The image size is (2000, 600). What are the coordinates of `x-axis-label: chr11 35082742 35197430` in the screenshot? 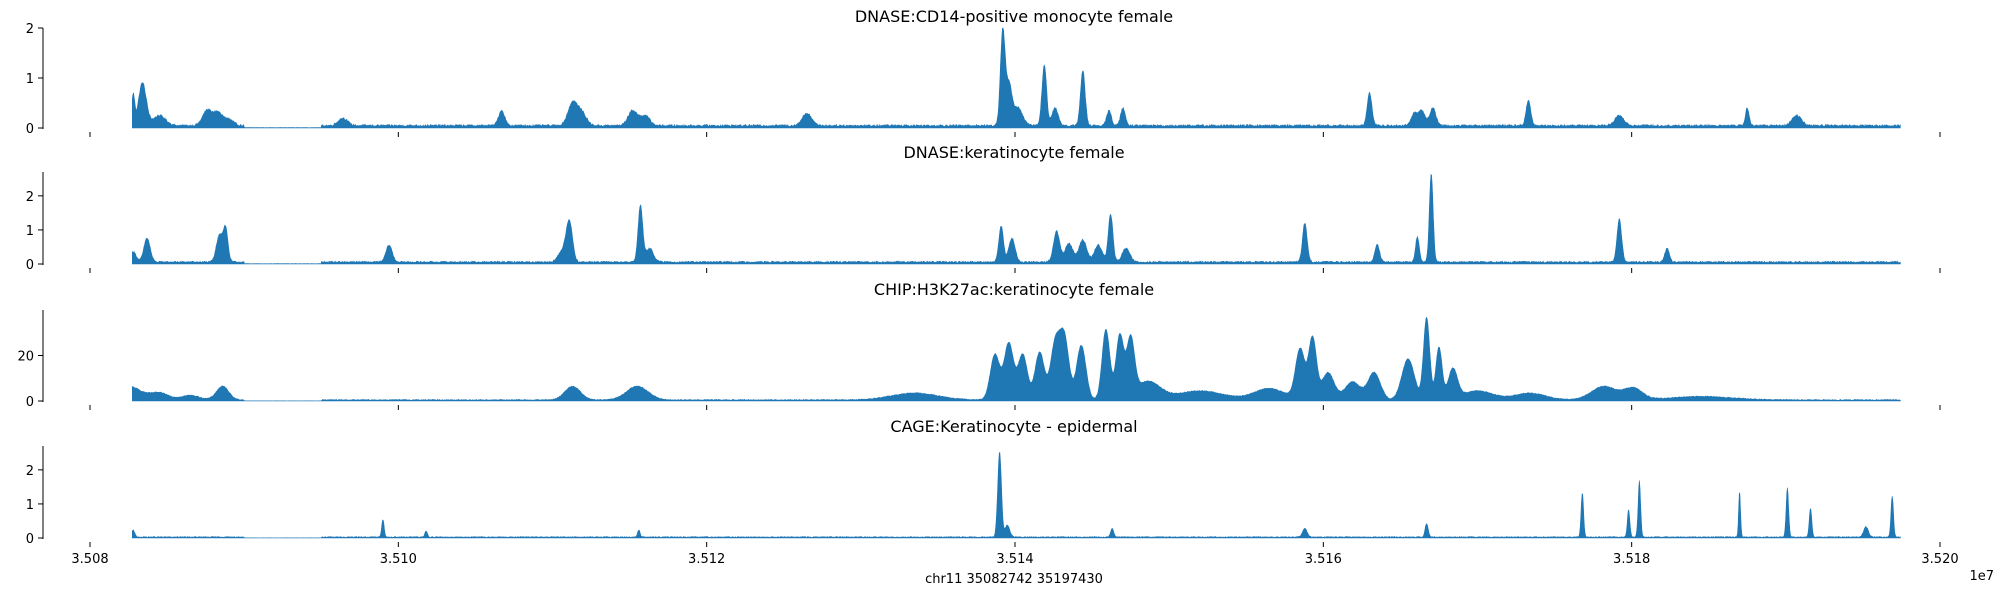 It's located at (1014, 579).